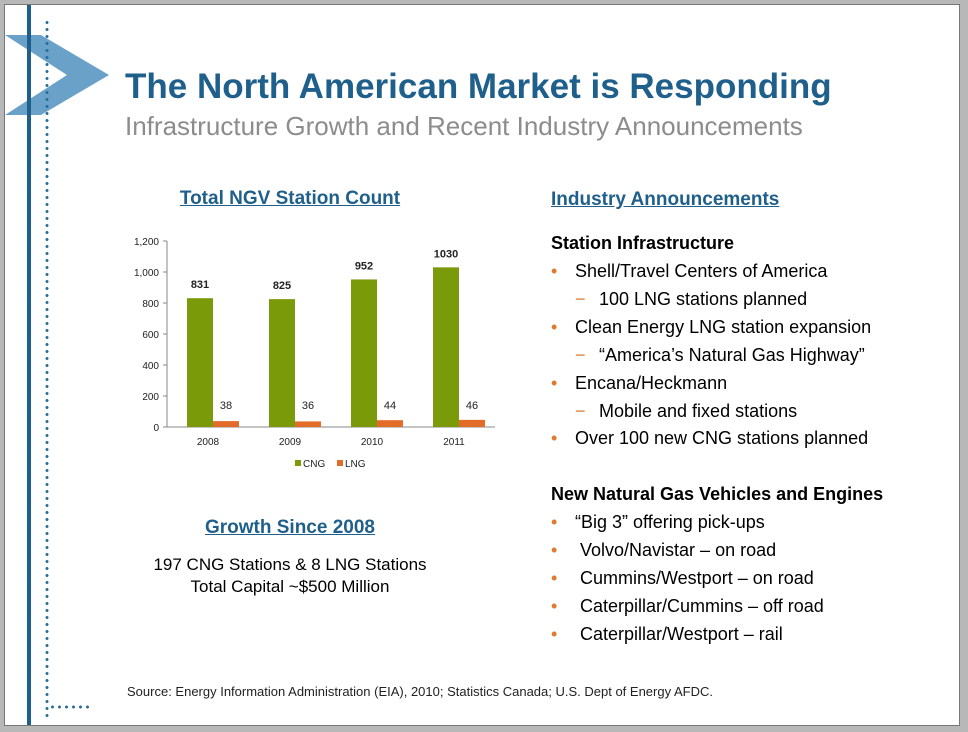 Image resolution: width=968 pixels, height=732 pixels. What do you see at coordinates (69, 715) in the screenshot?
I see `dotted-line-decoration-bottom` at bounding box center [69, 715].